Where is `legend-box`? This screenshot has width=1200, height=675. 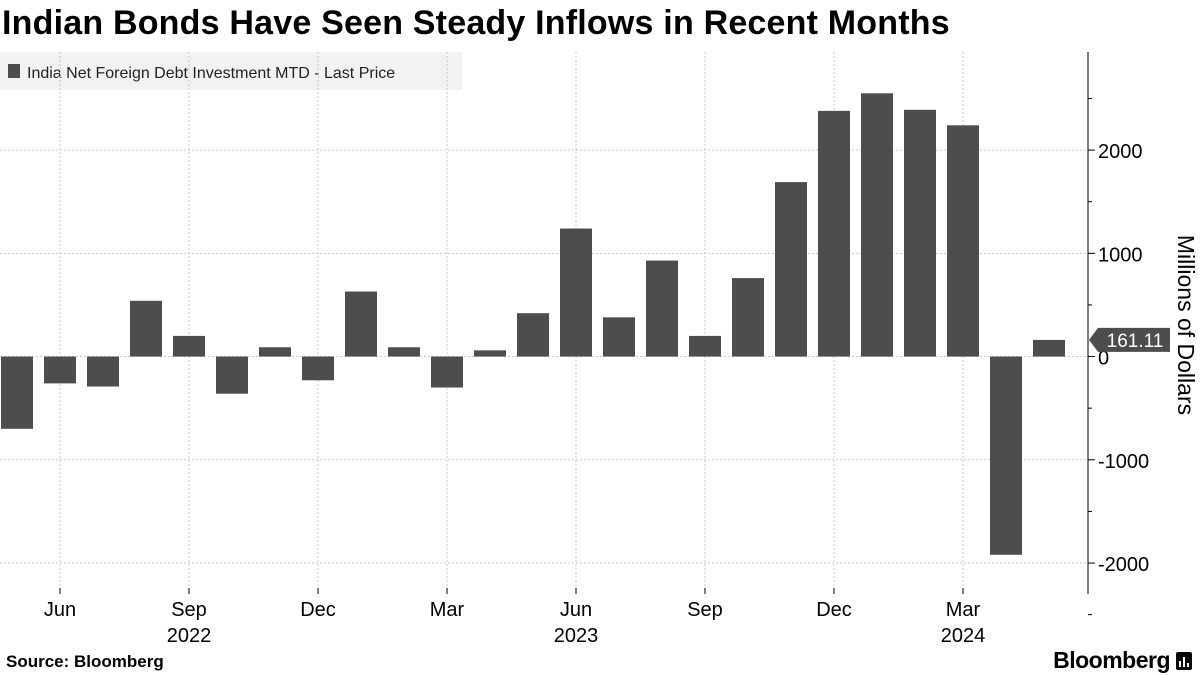
legend-box is located at coordinates (231, 71).